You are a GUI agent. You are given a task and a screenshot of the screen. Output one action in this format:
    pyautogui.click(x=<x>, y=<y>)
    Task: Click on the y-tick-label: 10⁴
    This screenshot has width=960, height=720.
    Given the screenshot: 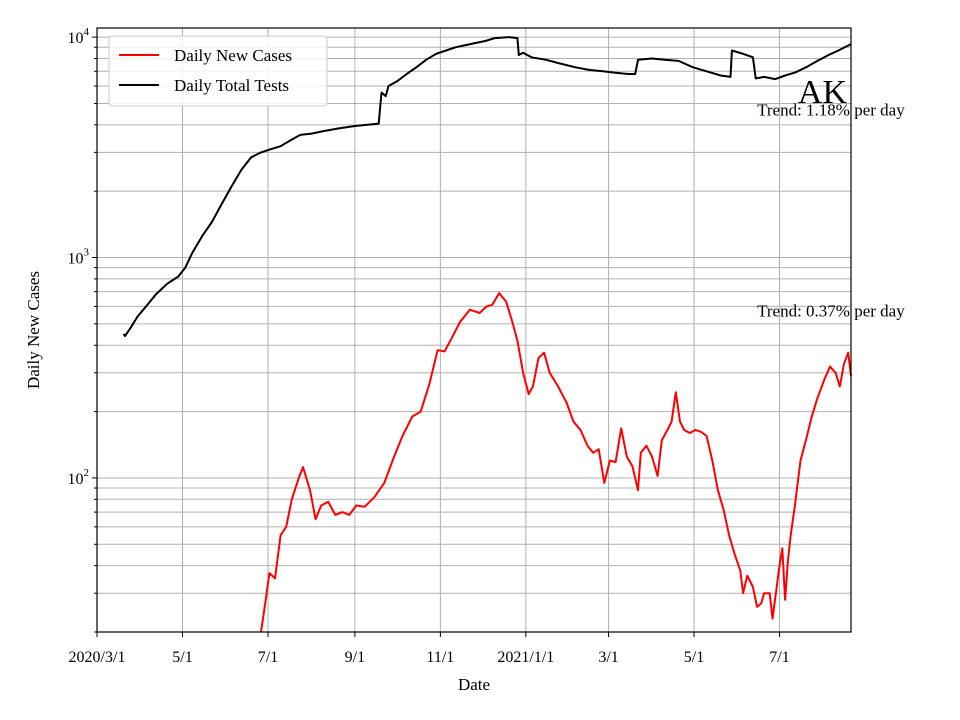 What is the action you would take?
    pyautogui.click(x=79, y=36)
    